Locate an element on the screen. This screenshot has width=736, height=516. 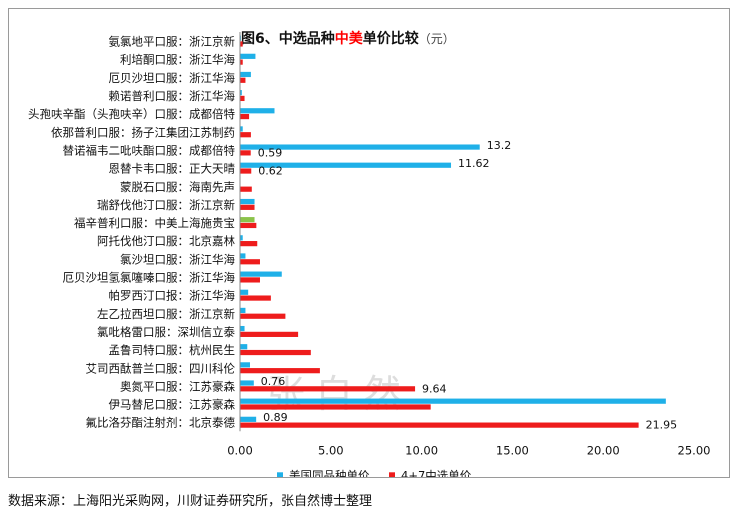
data-label: 9.64 is located at coordinates (434, 388).